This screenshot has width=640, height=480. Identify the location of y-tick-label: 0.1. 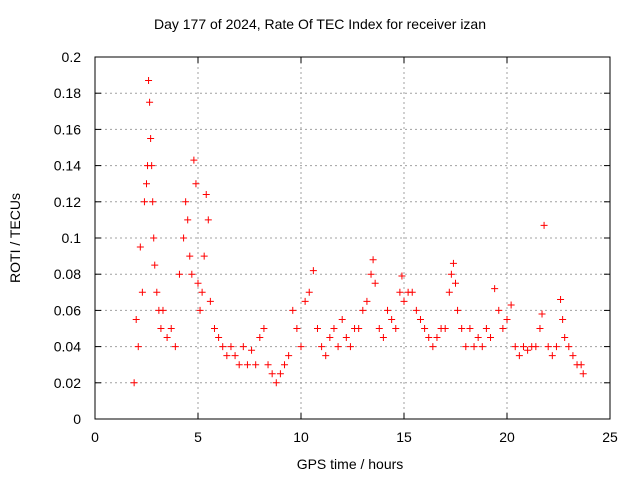
(72, 238).